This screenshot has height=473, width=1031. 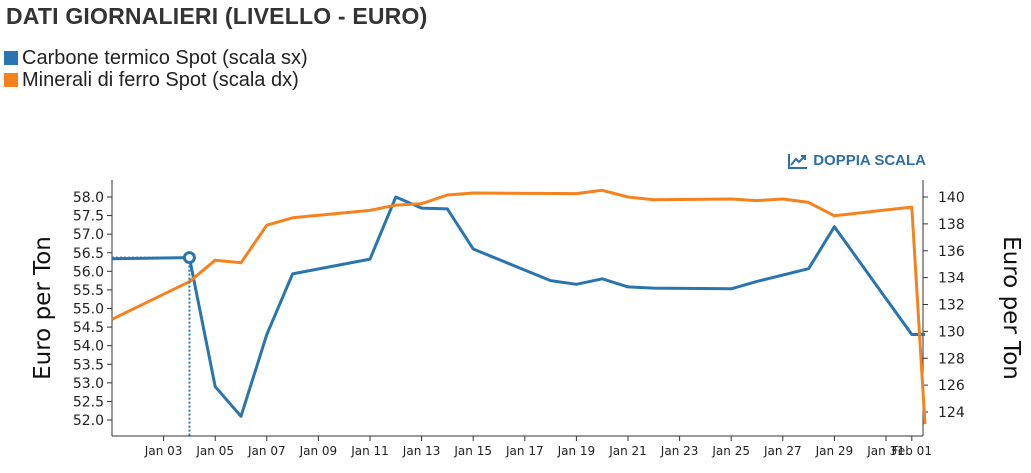 I want to click on y-left-tick-label: 52.0, so click(x=88, y=421).